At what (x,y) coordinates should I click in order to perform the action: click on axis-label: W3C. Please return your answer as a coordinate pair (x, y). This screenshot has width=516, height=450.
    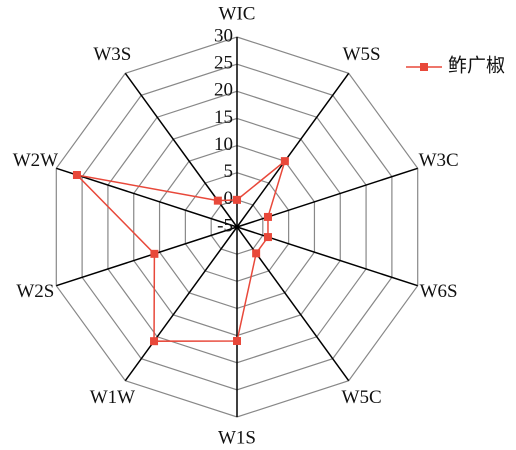
    Looking at the image, I should click on (439, 160).